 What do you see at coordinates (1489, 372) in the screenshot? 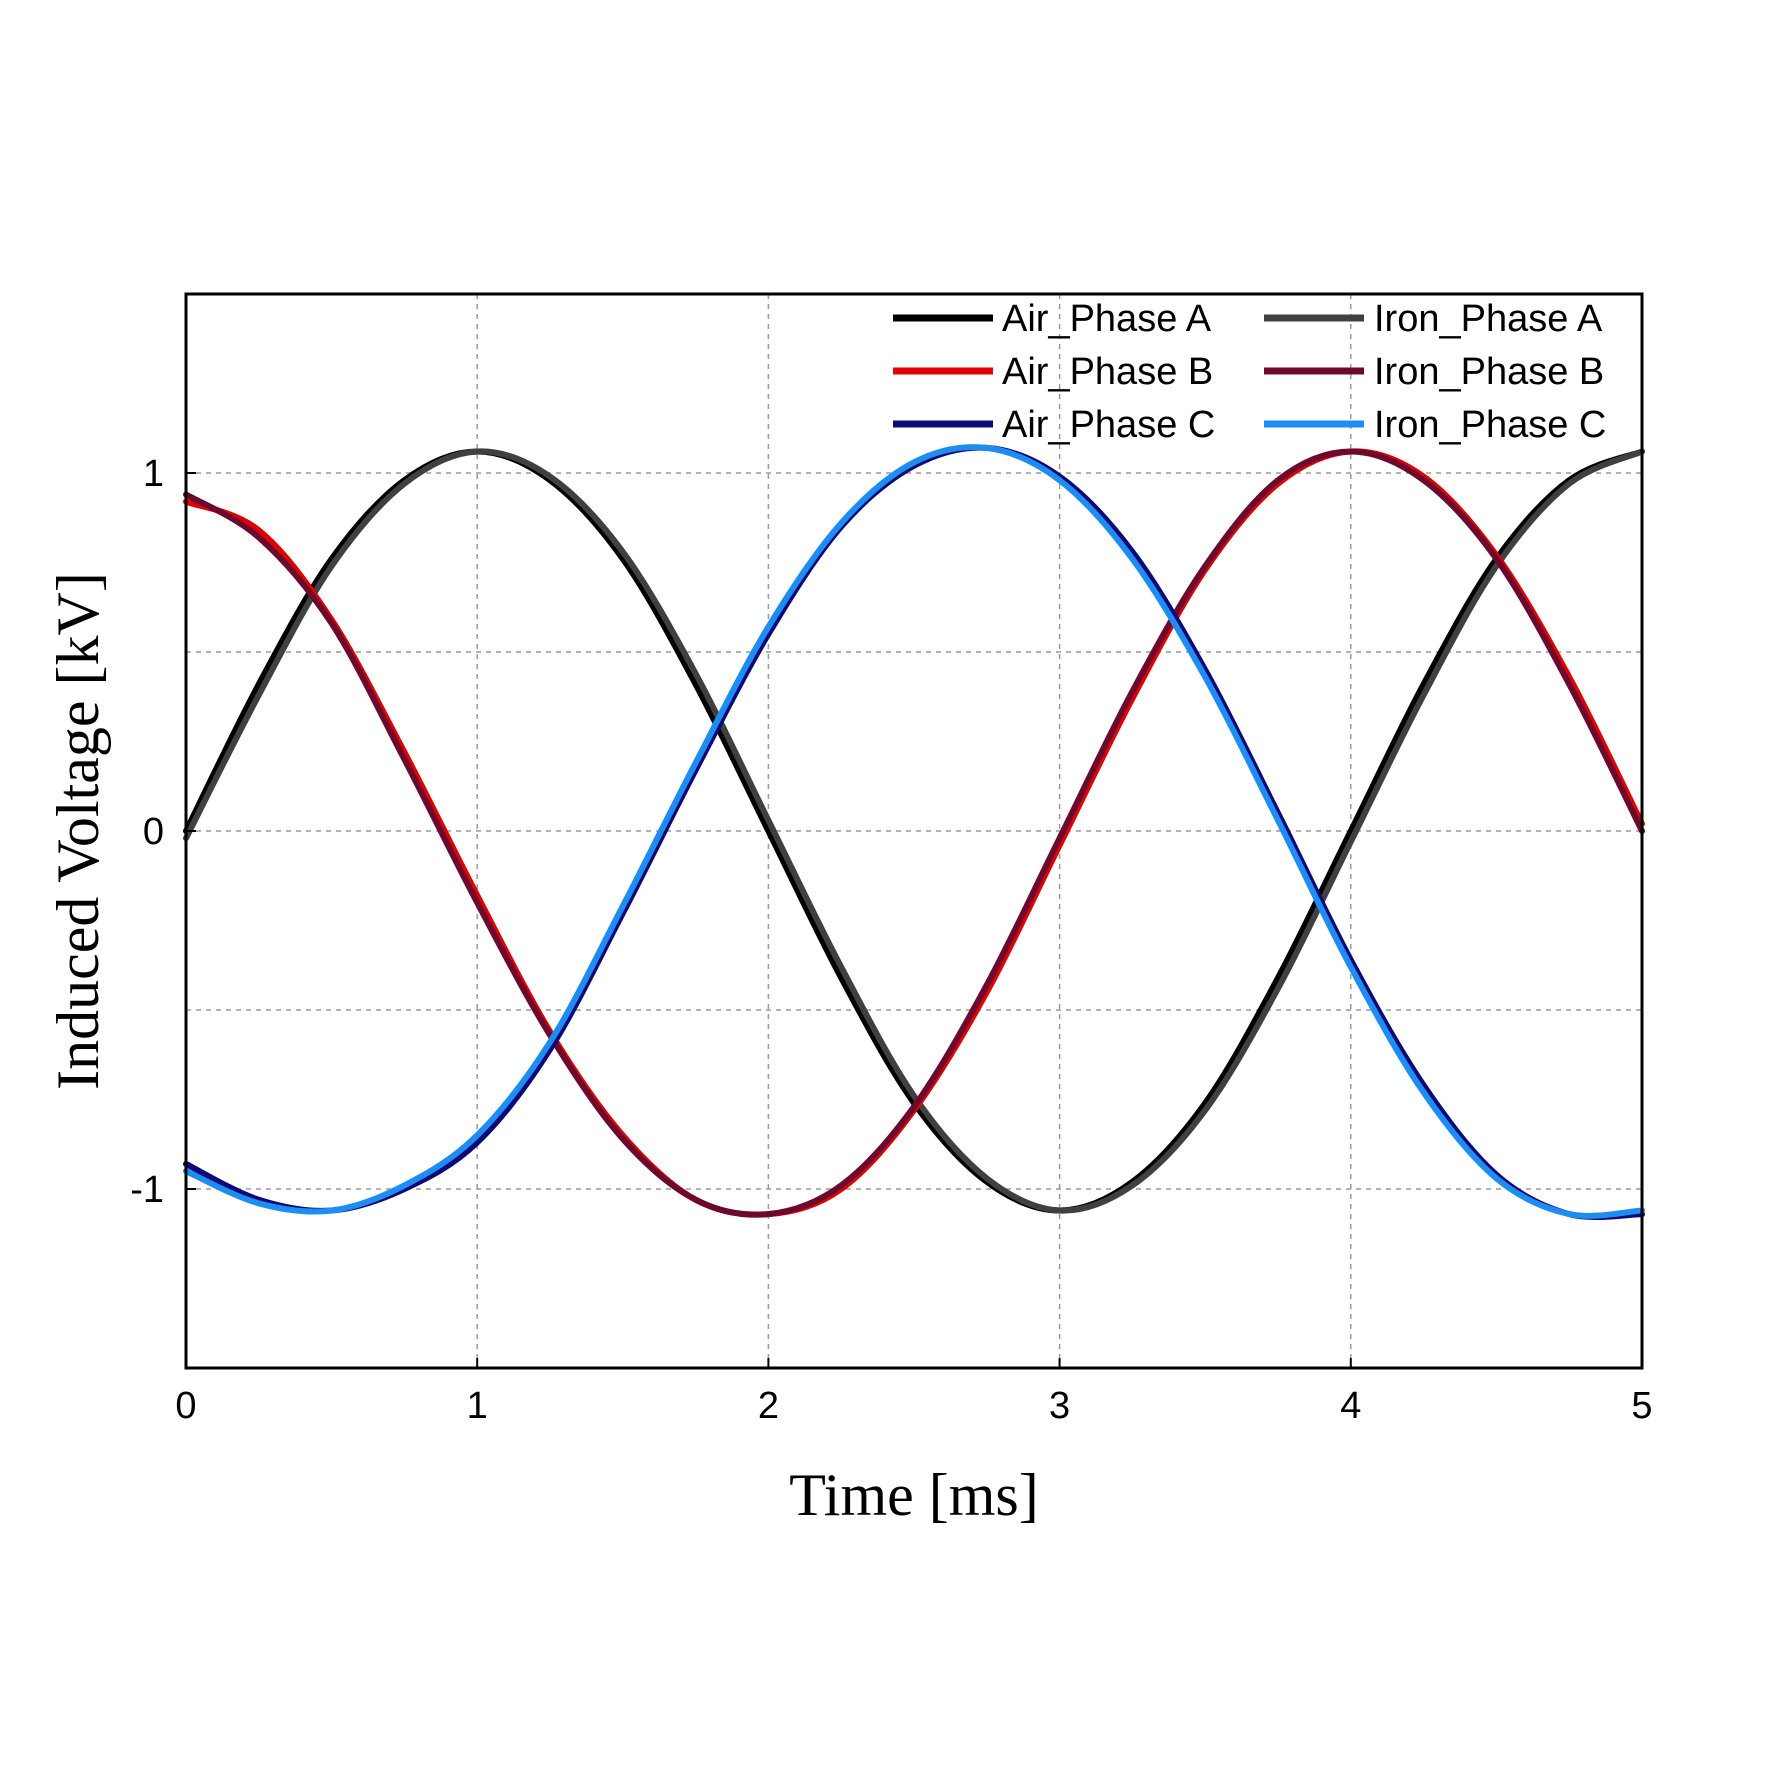
I see `legend-label: Iron_Phase B` at bounding box center [1489, 372].